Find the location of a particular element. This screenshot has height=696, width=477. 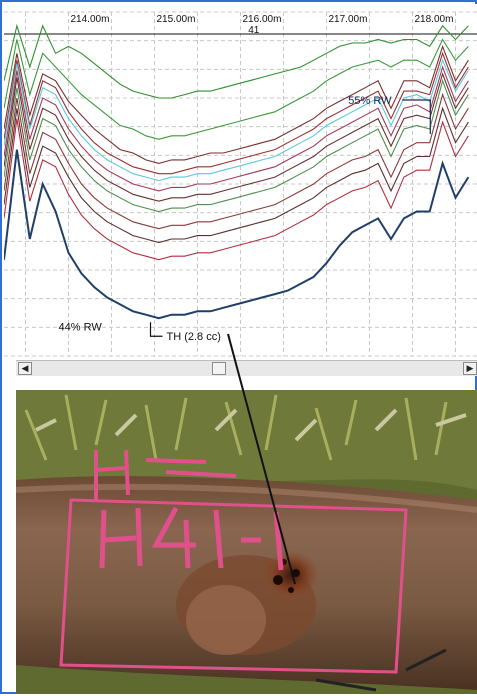

joint-number-label: 41 is located at coordinates (254, 30).